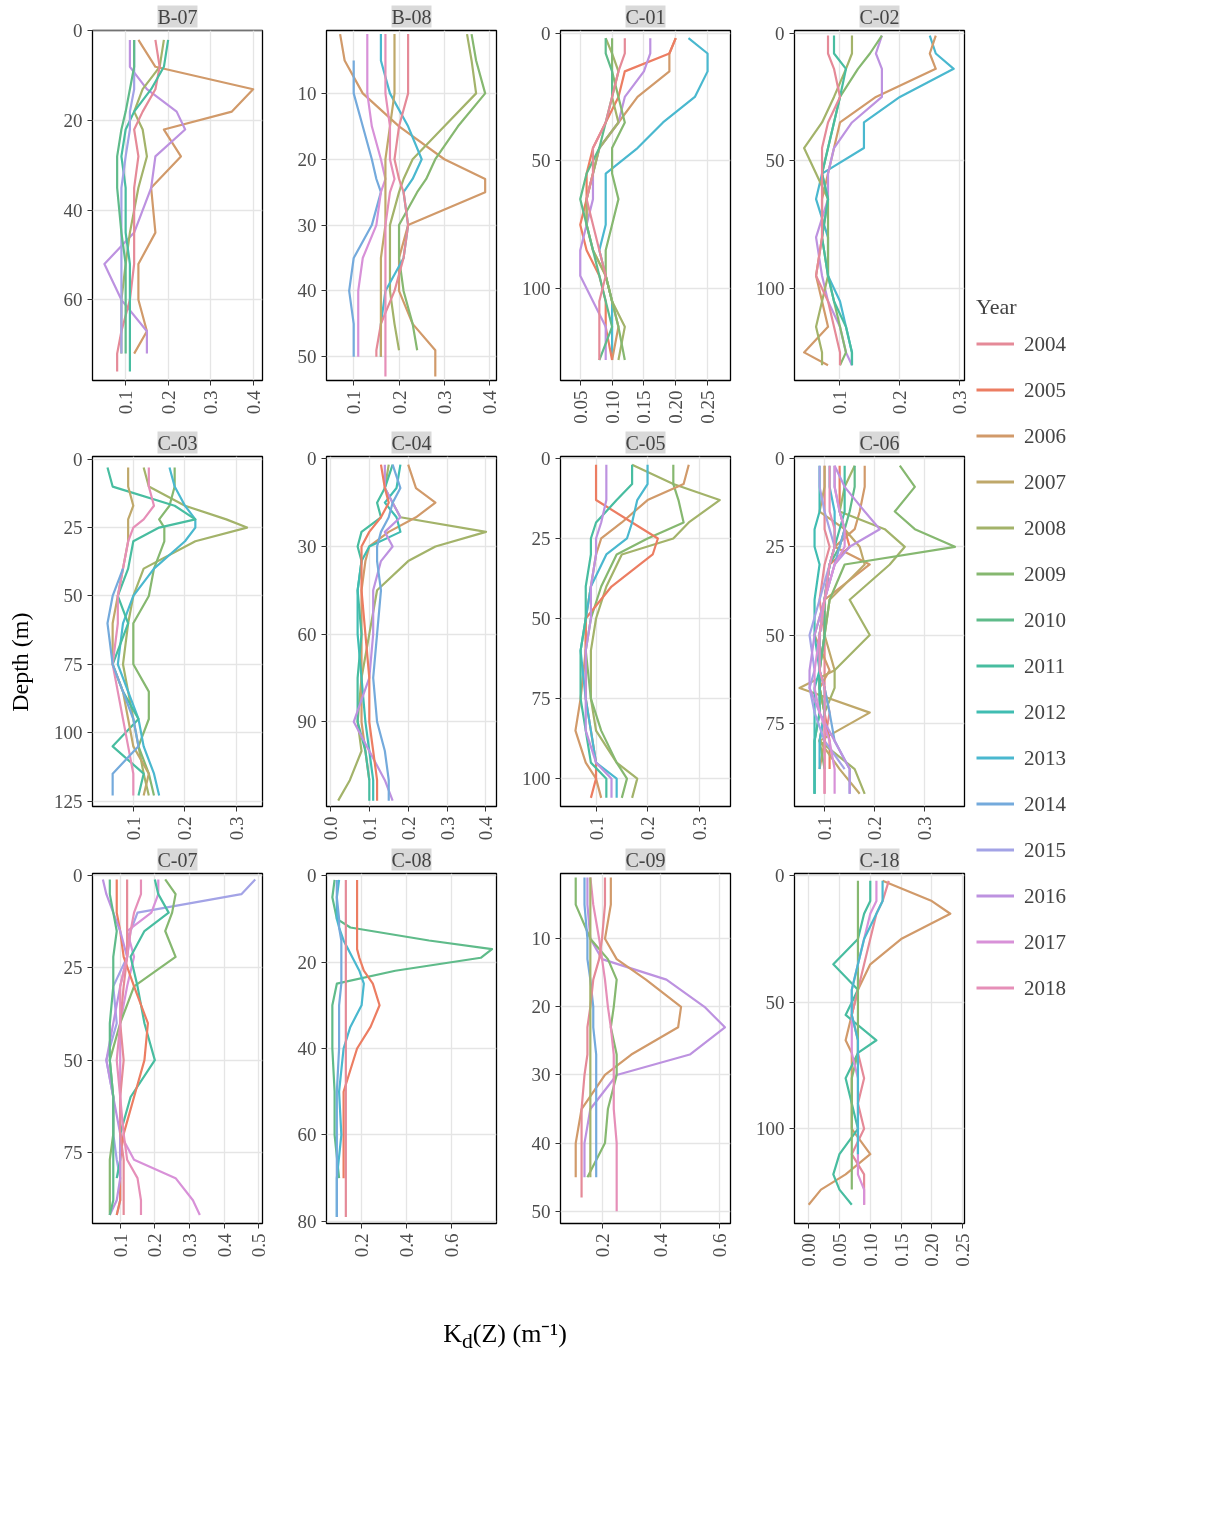 The height and width of the screenshot is (1514, 1225). I want to click on x-tick-label: 0.0, so click(330, 828).